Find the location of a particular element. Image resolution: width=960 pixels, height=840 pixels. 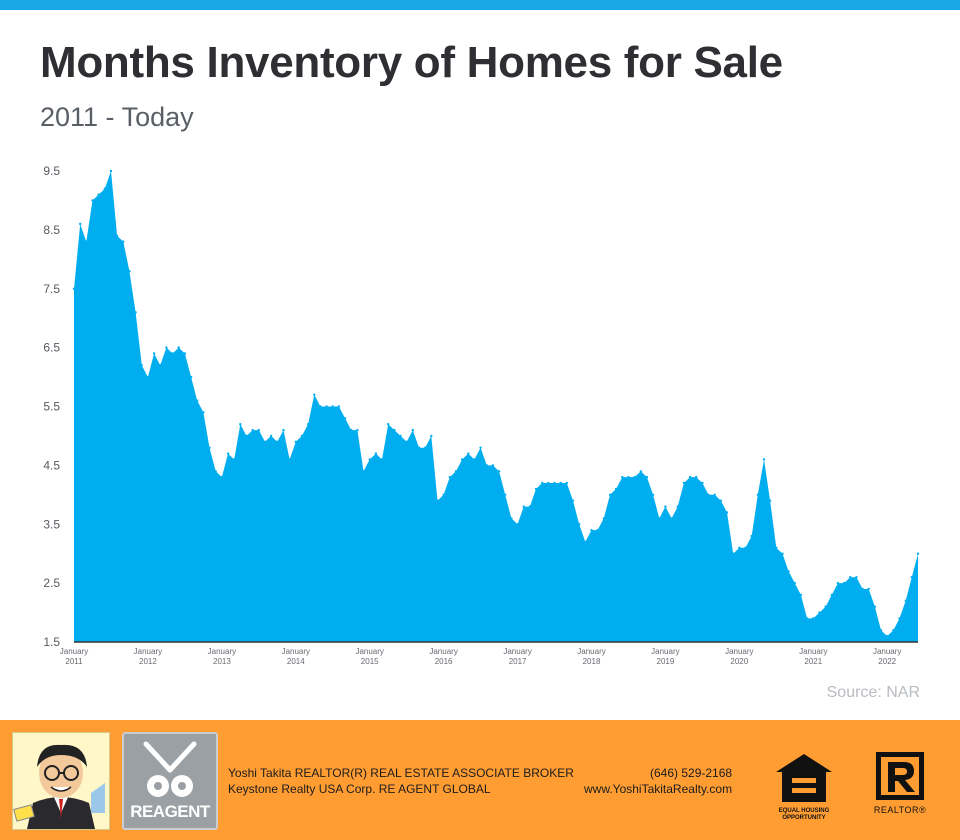

y-tick-label: 3.5 is located at coordinates (51, 524).